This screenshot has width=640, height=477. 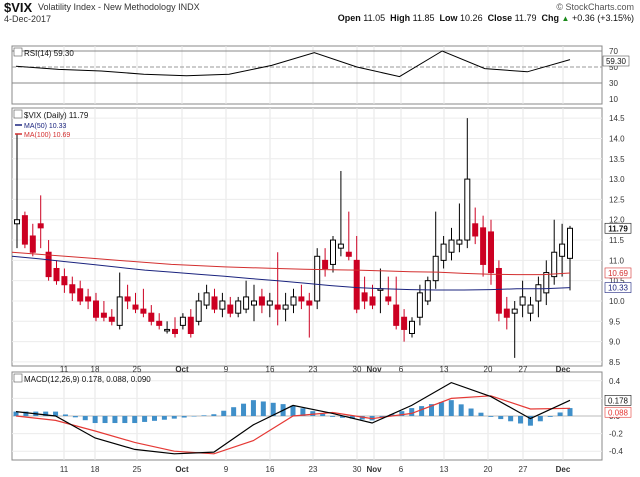 What do you see at coordinates (617, 220) in the screenshot?
I see `price-tick-label: 12.0` at bounding box center [617, 220].